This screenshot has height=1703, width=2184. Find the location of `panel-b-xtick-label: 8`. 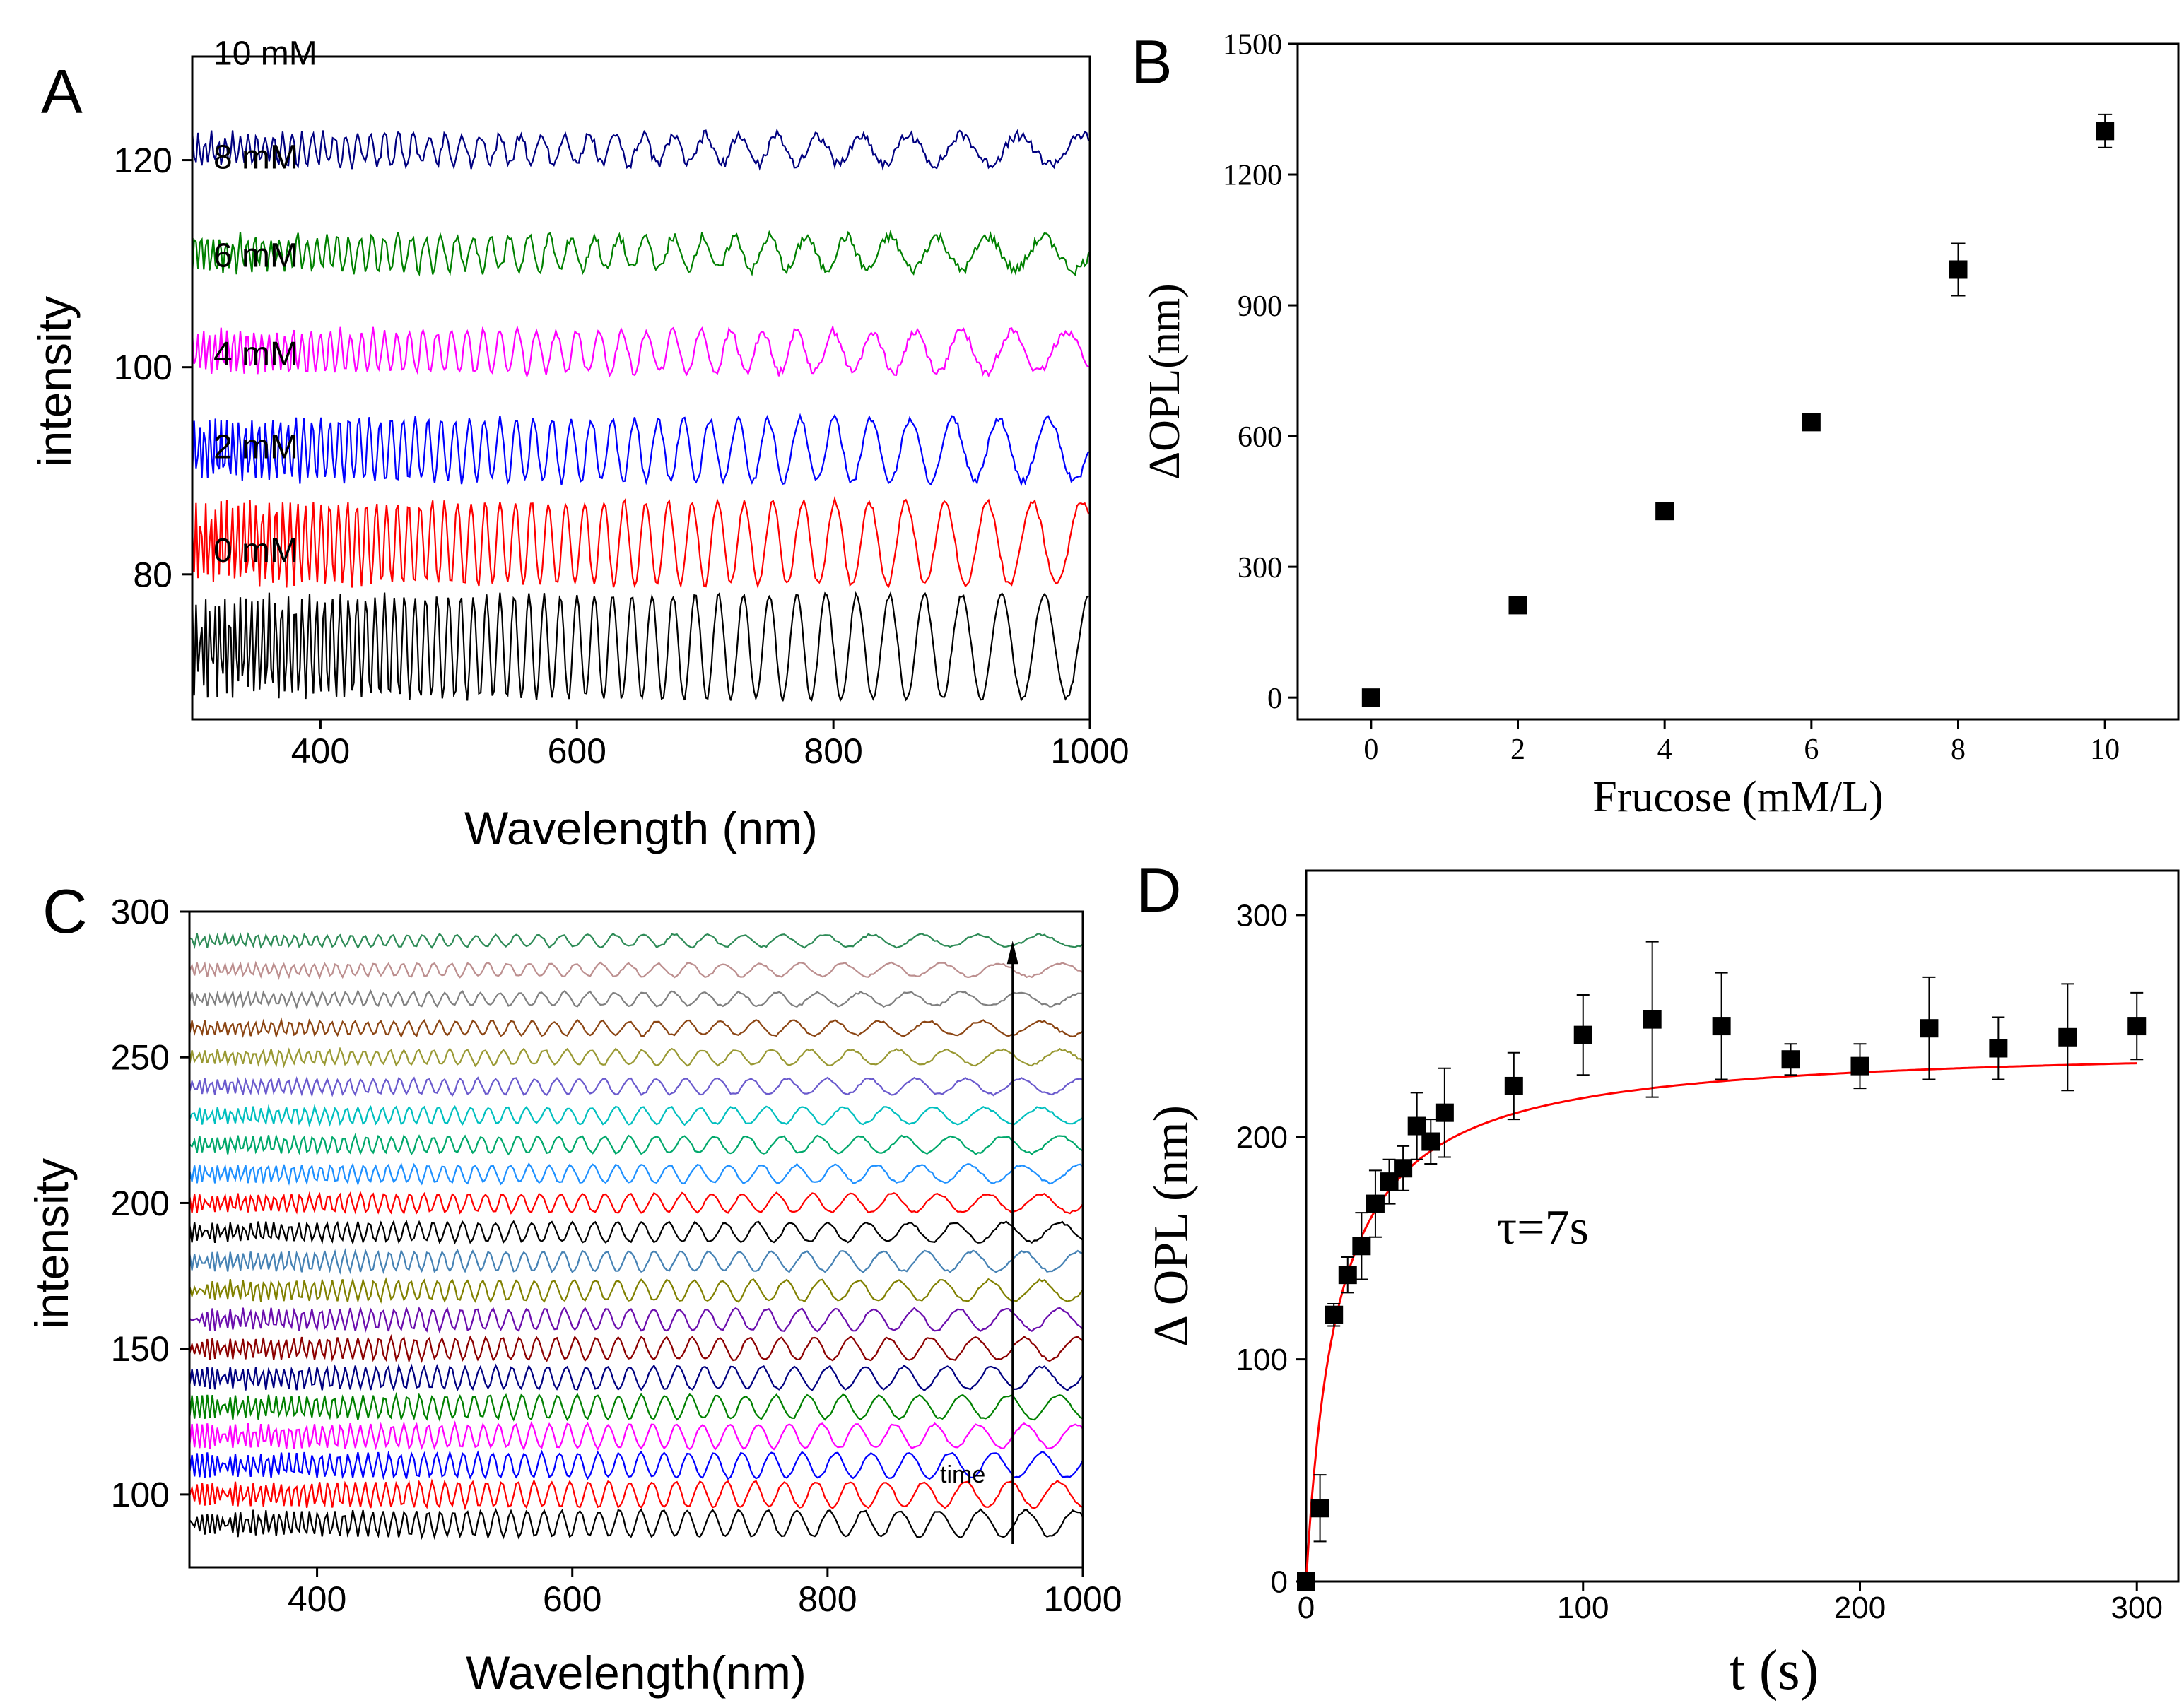

panel-b-xtick-label: 8 is located at coordinates (1959, 750).